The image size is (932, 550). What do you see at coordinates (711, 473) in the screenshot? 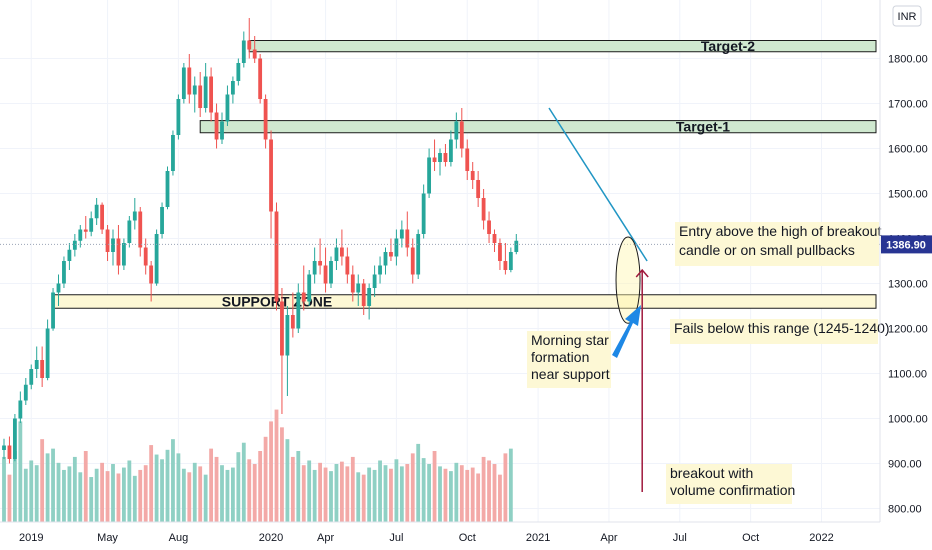
I see `breakout-annotation-line: breakout with` at bounding box center [711, 473].